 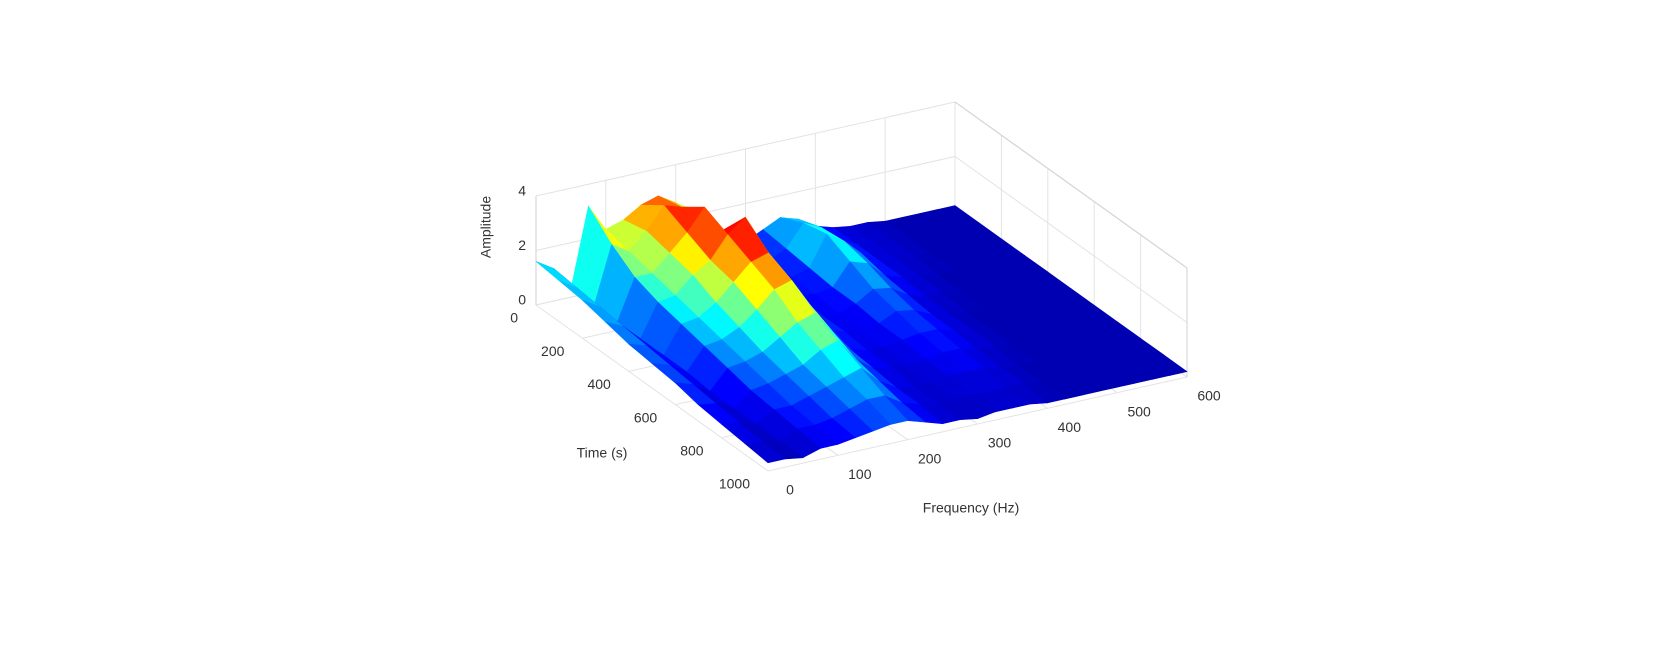 I want to click on axis-edge, so click(x=1071, y=185).